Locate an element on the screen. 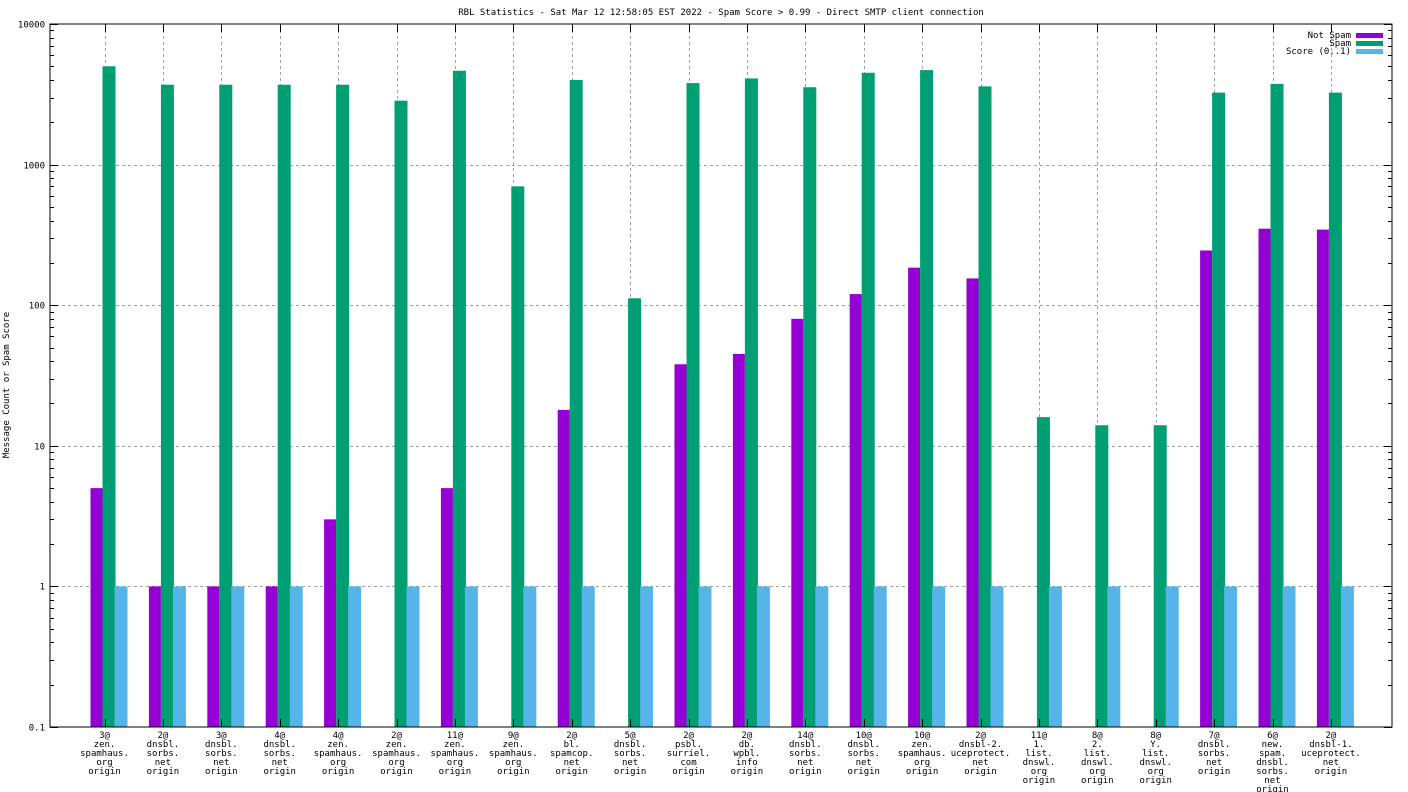 The image size is (1408, 792). legend-swatch is located at coordinates (1369, 35).